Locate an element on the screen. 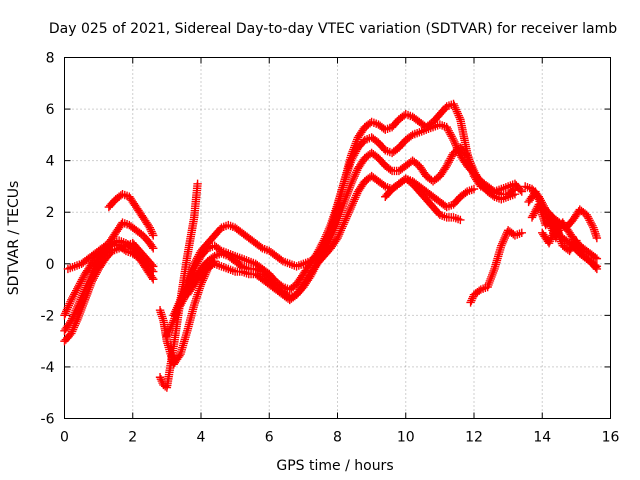 The width and height of the screenshot is (640, 480). y-tick-label: 6 is located at coordinates (50, 110).